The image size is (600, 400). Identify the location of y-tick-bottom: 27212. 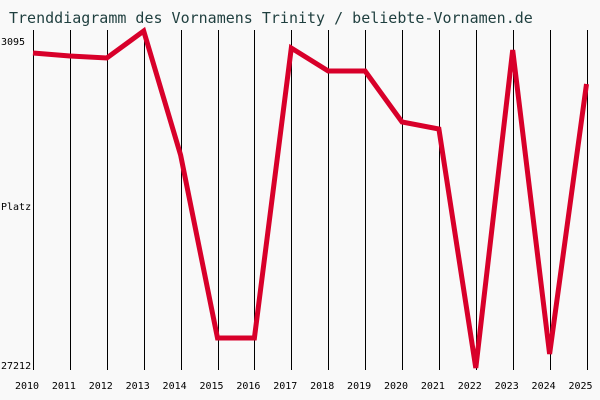
(16, 366).